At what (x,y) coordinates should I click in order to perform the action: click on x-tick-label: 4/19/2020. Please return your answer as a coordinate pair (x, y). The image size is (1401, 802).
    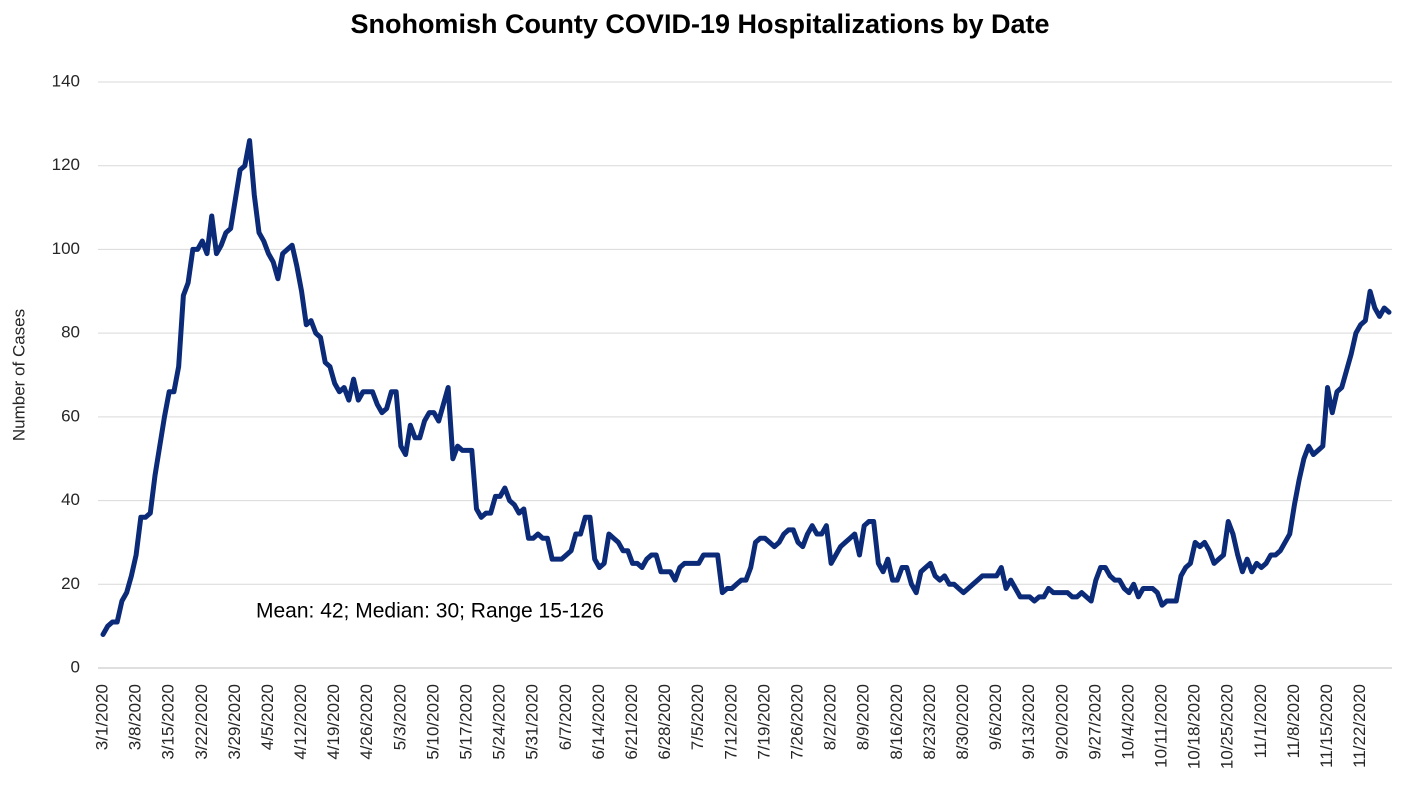
    Looking at the image, I should click on (333, 722).